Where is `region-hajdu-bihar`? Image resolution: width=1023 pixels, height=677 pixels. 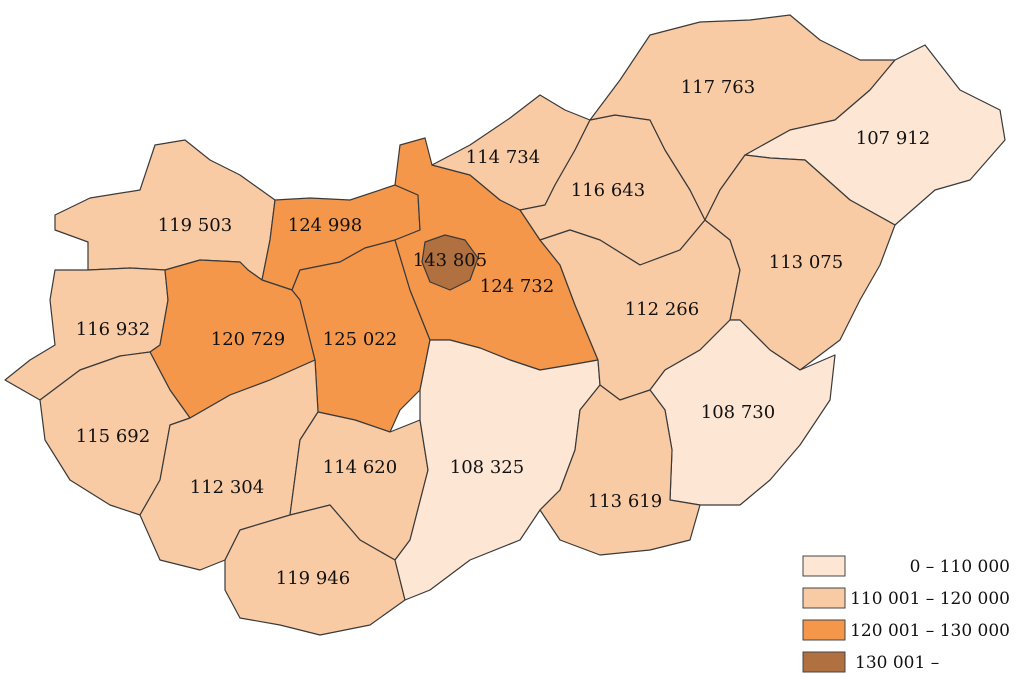
region-hajdu-bihar is located at coordinates (800, 262).